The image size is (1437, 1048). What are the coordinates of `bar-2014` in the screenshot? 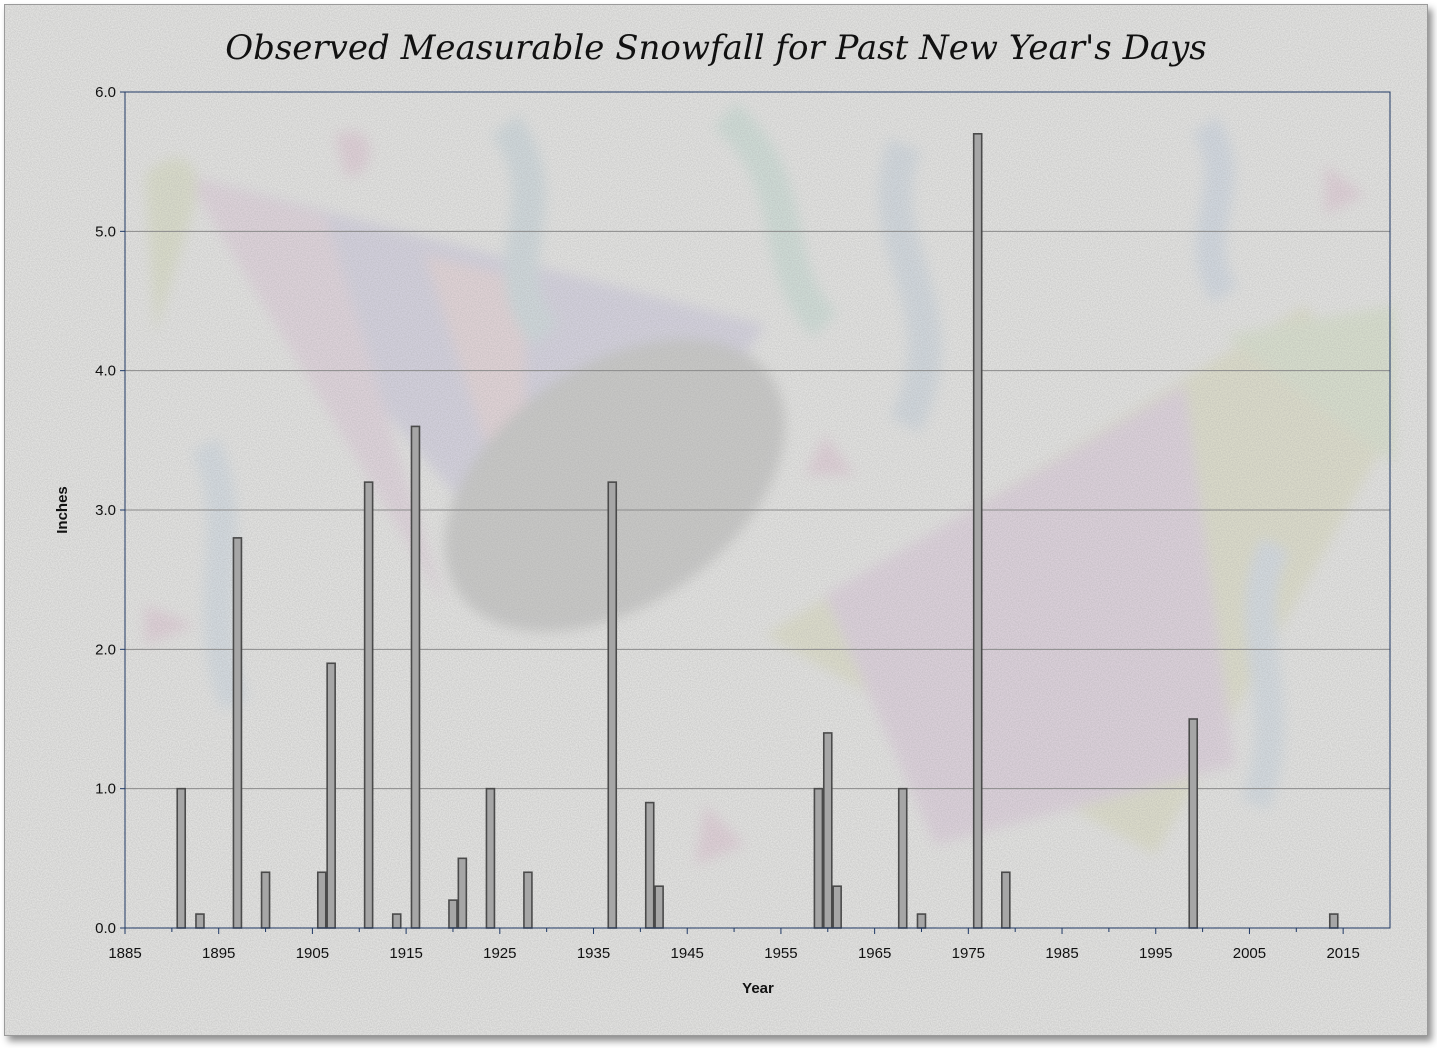 It's located at (1333, 921).